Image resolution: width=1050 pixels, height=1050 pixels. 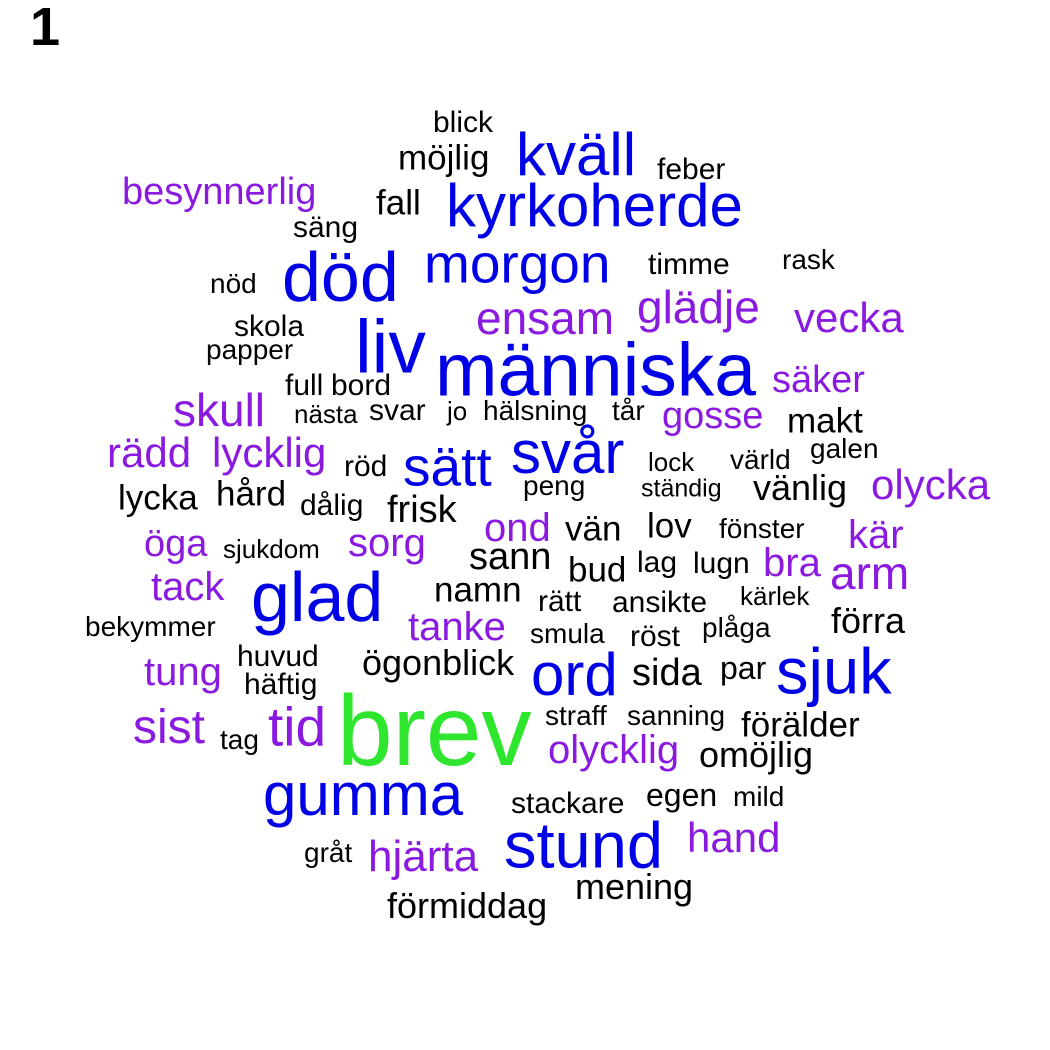 I want to click on word-tar: tår, so click(x=628, y=410).